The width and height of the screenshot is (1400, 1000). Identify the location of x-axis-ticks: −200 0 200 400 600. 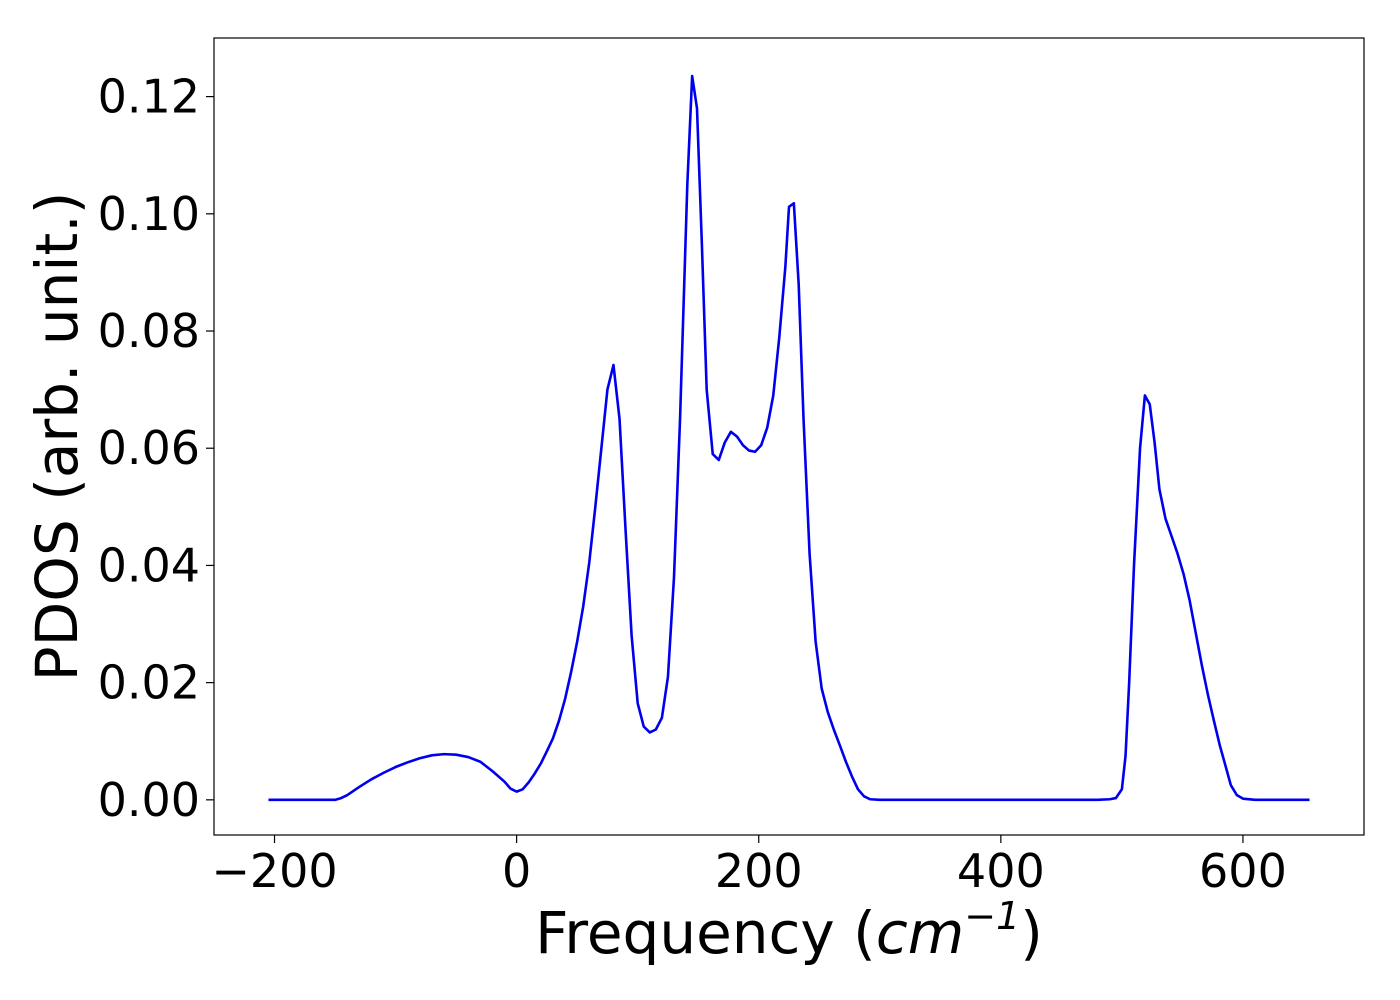
(749, 866).